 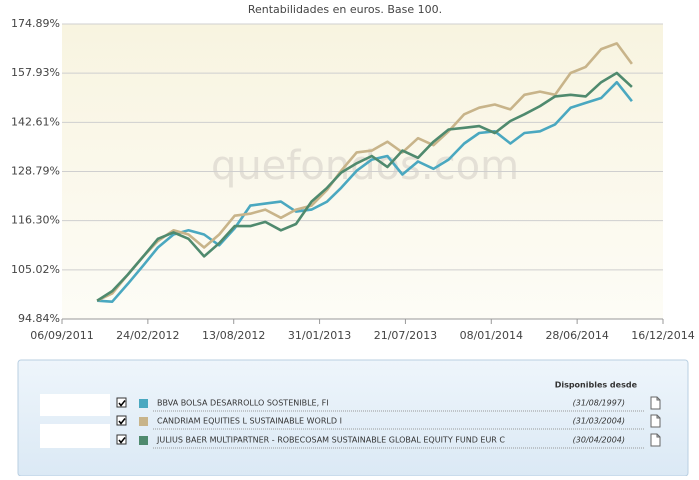 What do you see at coordinates (596, 385) in the screenshot?
I see `legend-header: Disponibles desde` at bounding box center [596, 385].